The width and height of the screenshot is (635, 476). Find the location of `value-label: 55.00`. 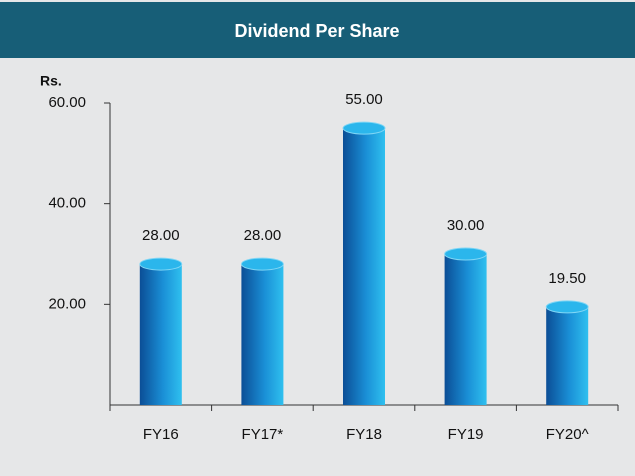

value-label: 55.00 is located at coordinates (364, 99).